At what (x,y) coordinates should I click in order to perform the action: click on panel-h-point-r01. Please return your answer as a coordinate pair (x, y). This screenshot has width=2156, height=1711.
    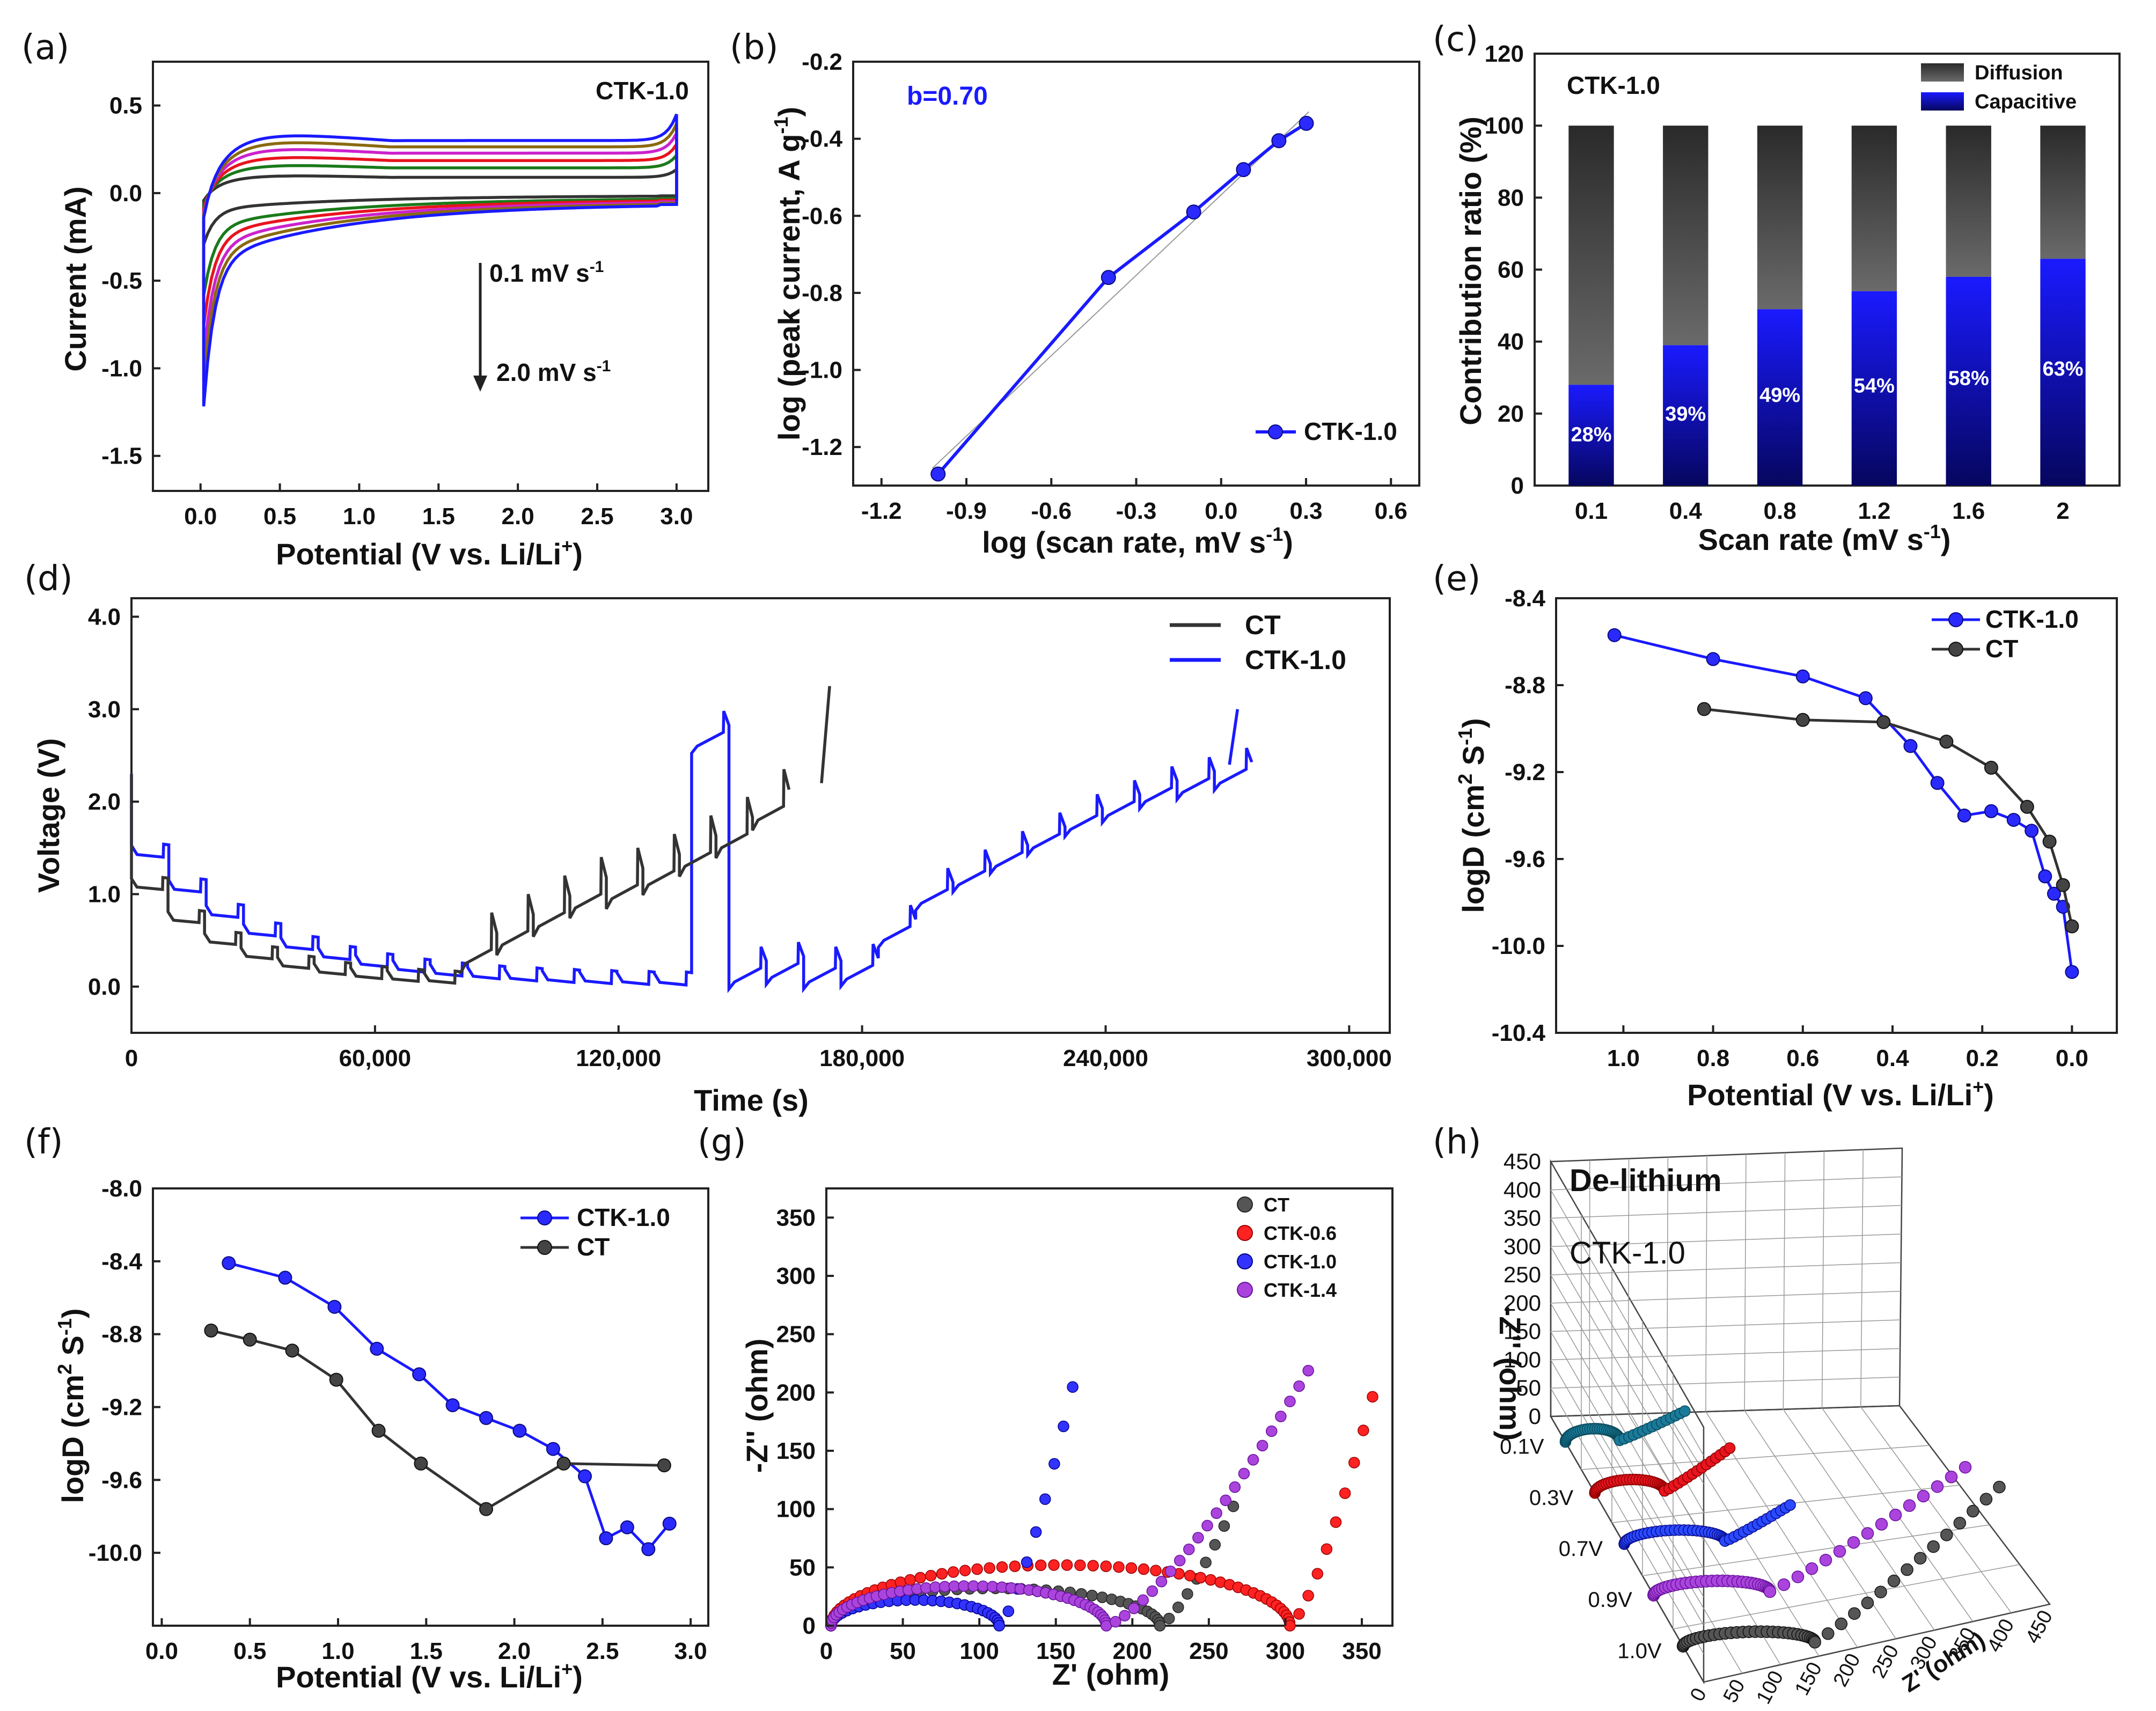
    Looking at the image, I should click on (1685, 1411).